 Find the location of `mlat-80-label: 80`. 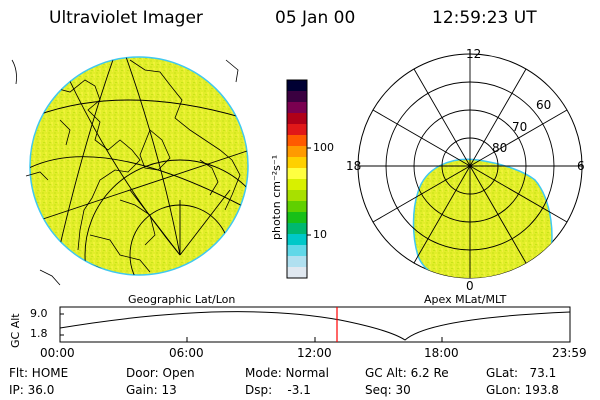

mlat-80-label: 80 is located at coordinates (499, 148).